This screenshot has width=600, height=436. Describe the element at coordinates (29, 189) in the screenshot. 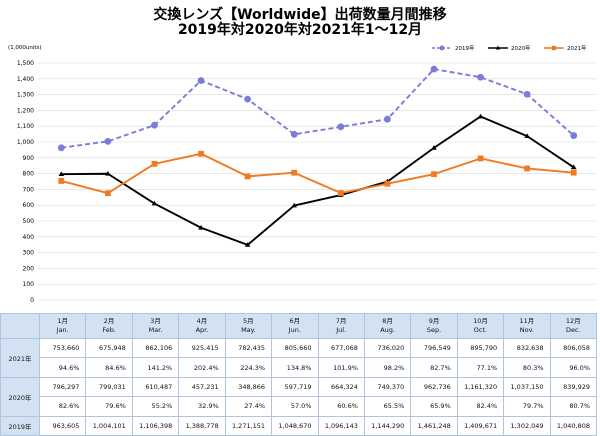

I see `y-tick-label: 700` at that location.